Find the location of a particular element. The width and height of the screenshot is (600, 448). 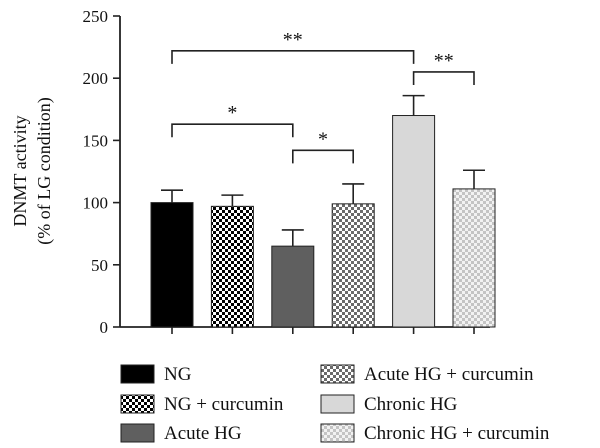

y-tick-label: 100 is located at coordinates (96, 203).